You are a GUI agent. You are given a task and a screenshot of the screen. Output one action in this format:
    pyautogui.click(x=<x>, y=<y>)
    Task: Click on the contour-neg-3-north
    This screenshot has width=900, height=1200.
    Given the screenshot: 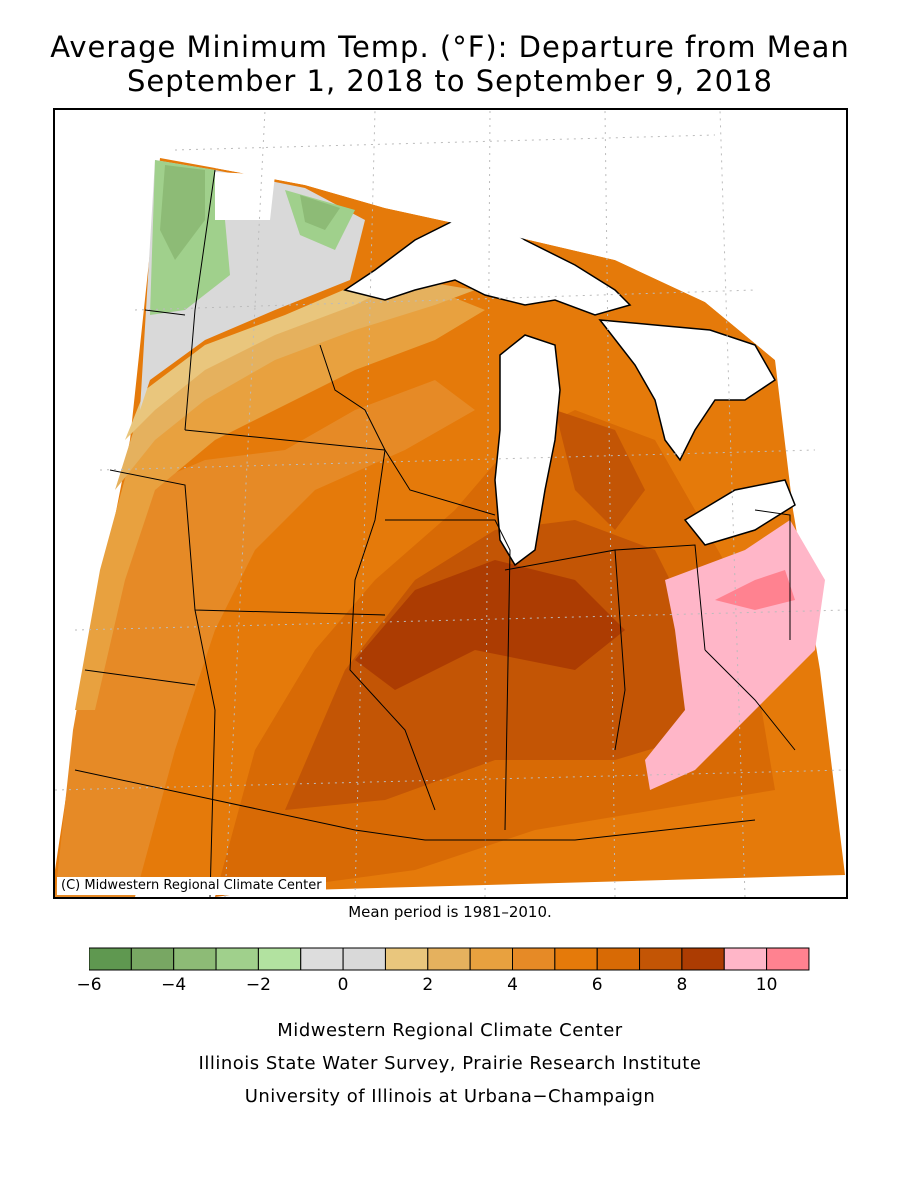 What is the action you would take?
    pyautogui.click(x=320, y=212)
    